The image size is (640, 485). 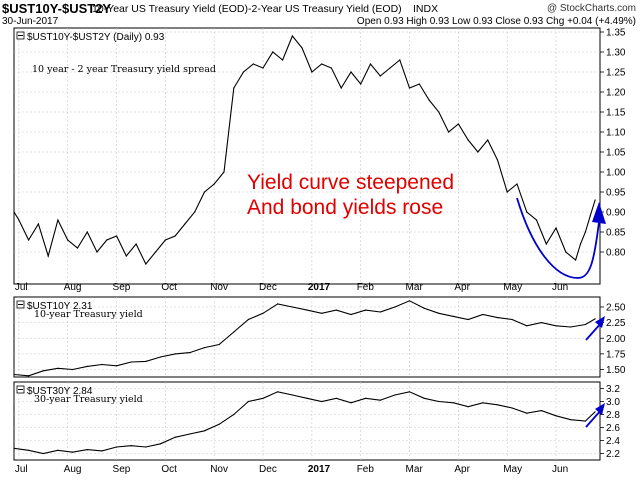 I want to click on index-tag: INDX, so click(x=426, y=9).